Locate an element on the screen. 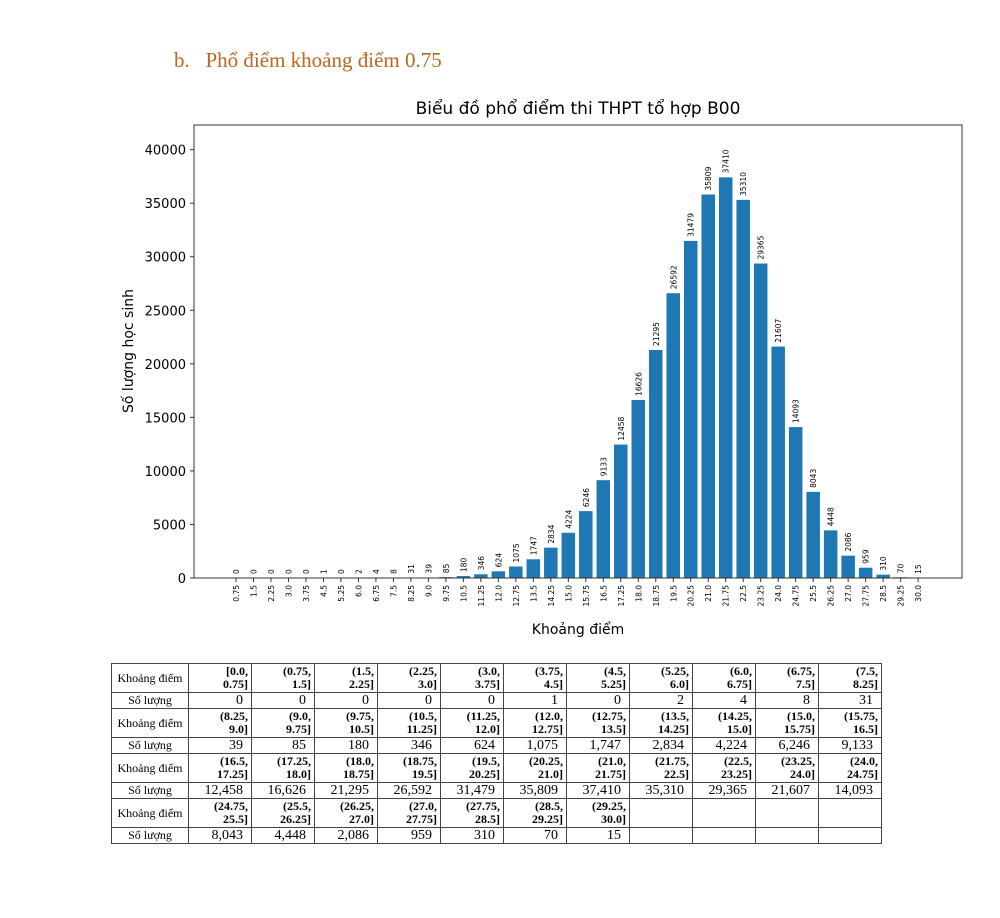  interval-cell: (28.5, 29.25] is located at coordinates (535, 813).